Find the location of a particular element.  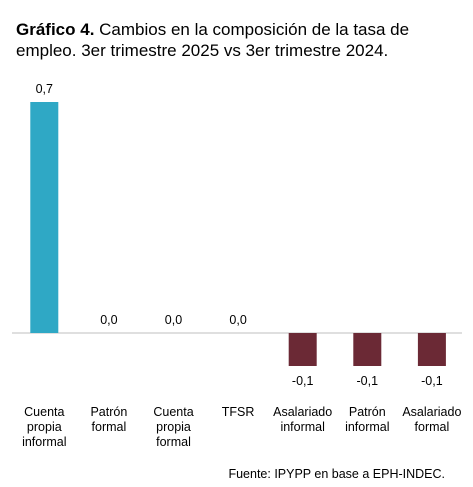

chart-title-prefix: Gráfico 4. is located at coordinates (55, 29).